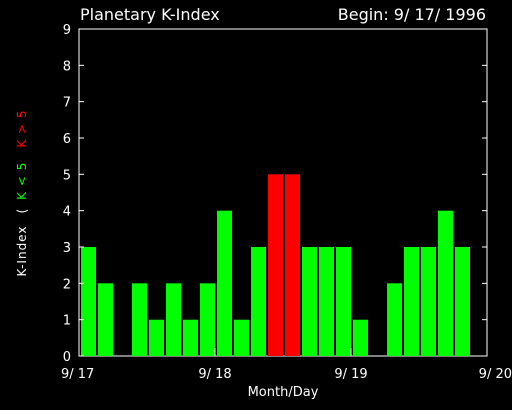  What do you see at coordinates (286, 365) in the screenshot?
I see `x-axis: 9/ 17 9/ 18 9/ 19 9/ 20` at bounding box center [286, 365].